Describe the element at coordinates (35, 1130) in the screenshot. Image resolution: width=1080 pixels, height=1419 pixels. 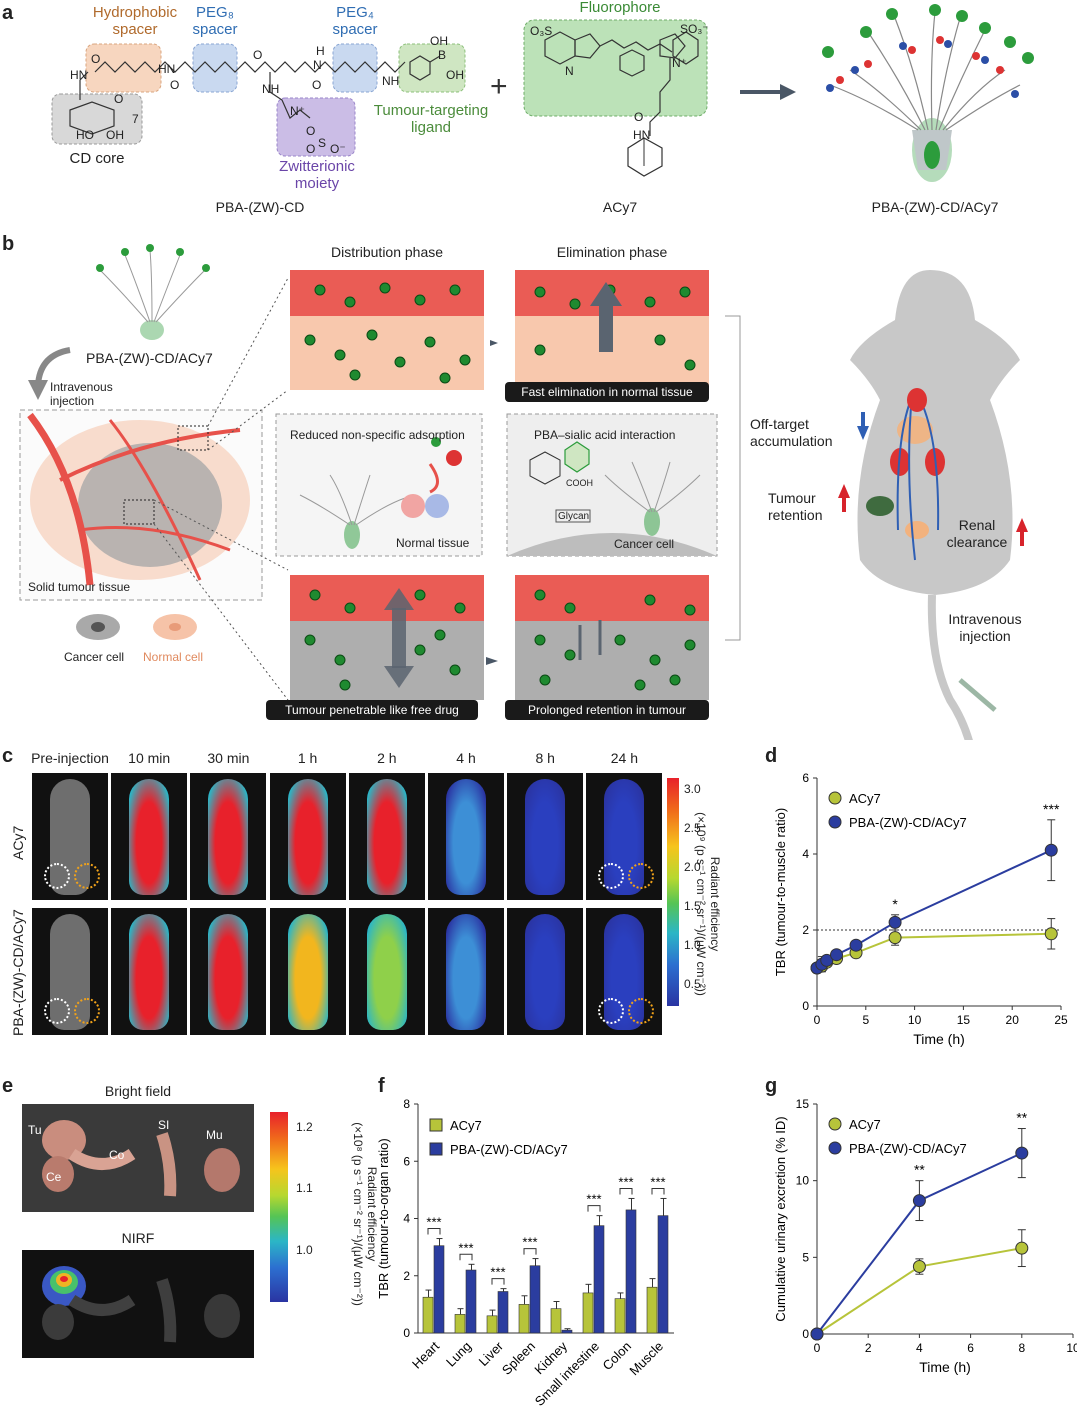
I see `organ-label-tu: Tu` at that location.